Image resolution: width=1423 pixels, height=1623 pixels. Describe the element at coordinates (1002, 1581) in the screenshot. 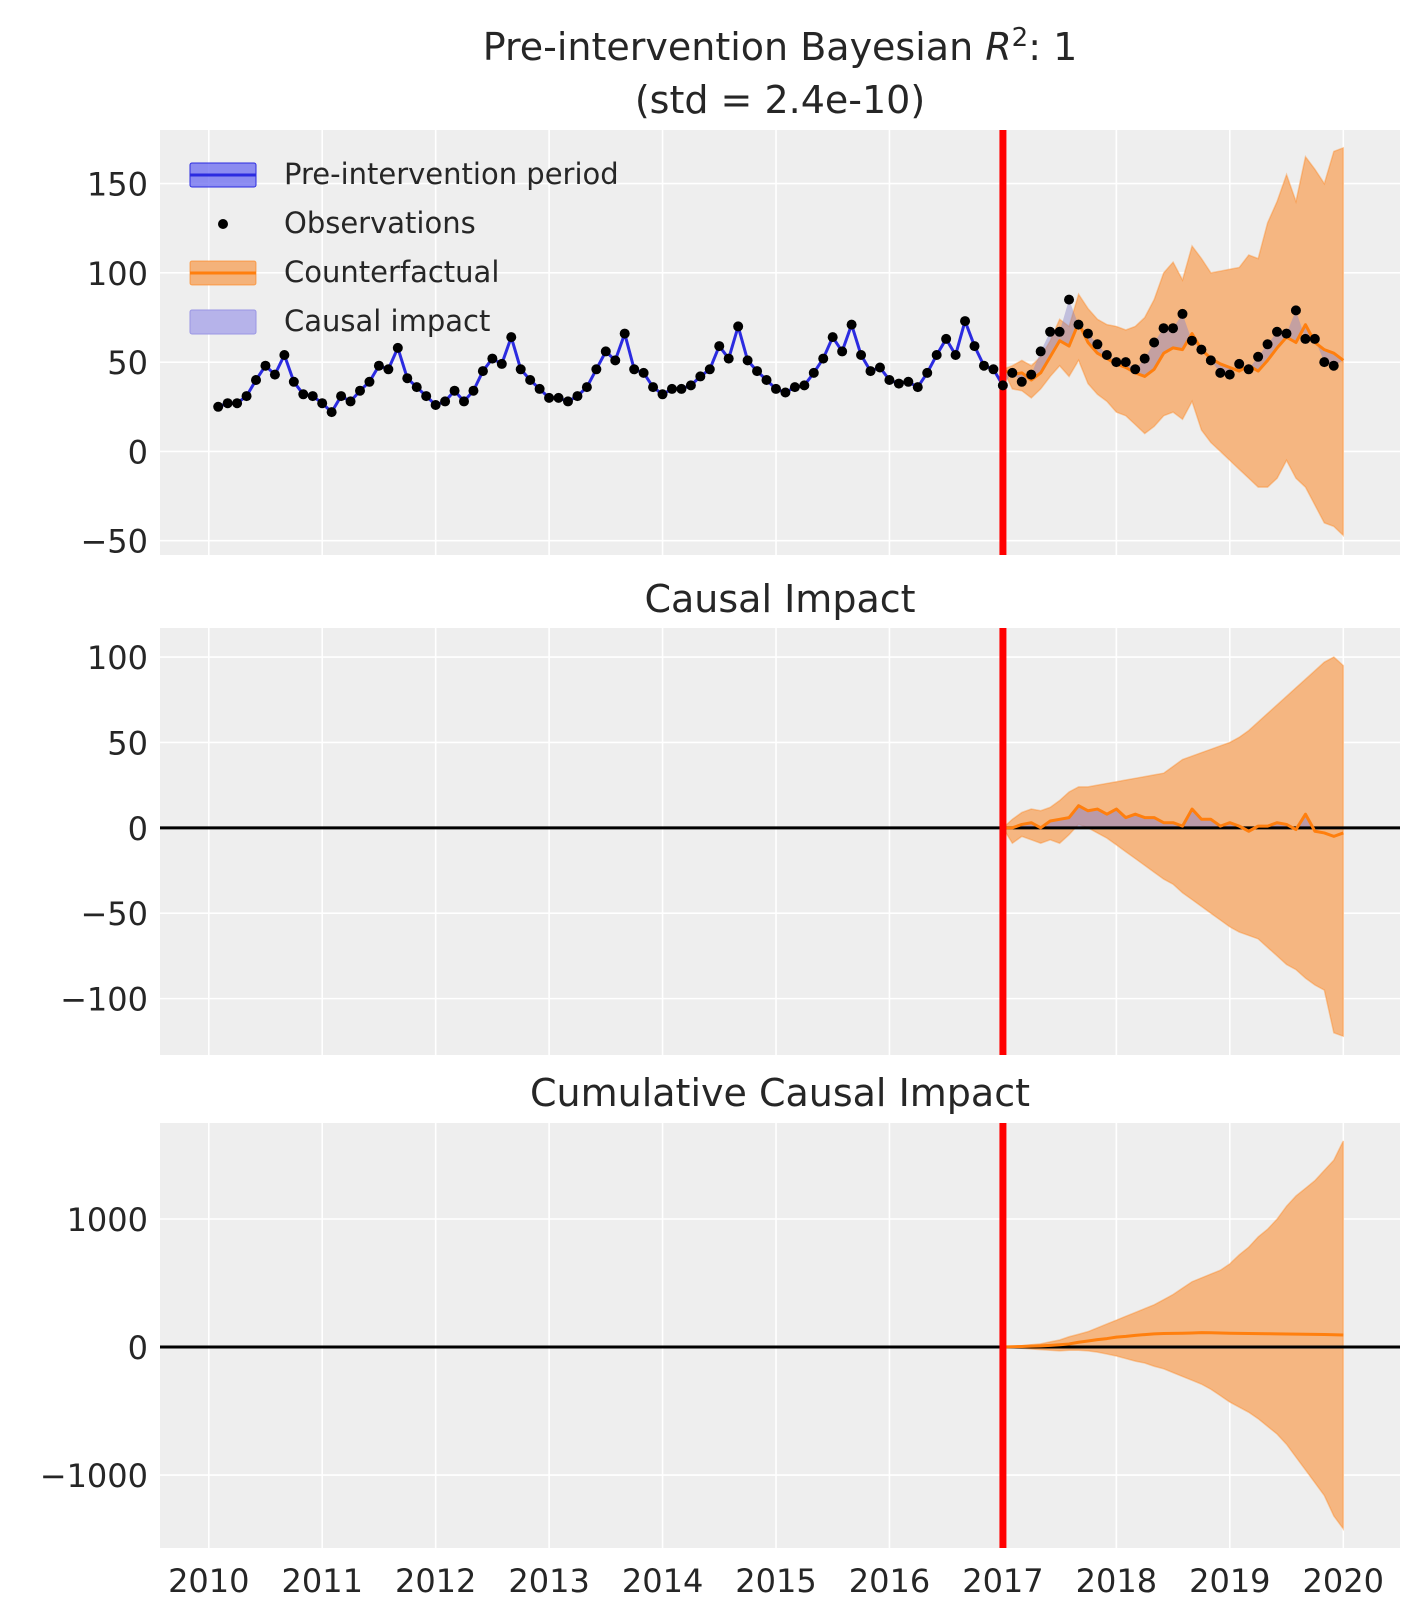

I see `x-tick-label: 2017` at that location.